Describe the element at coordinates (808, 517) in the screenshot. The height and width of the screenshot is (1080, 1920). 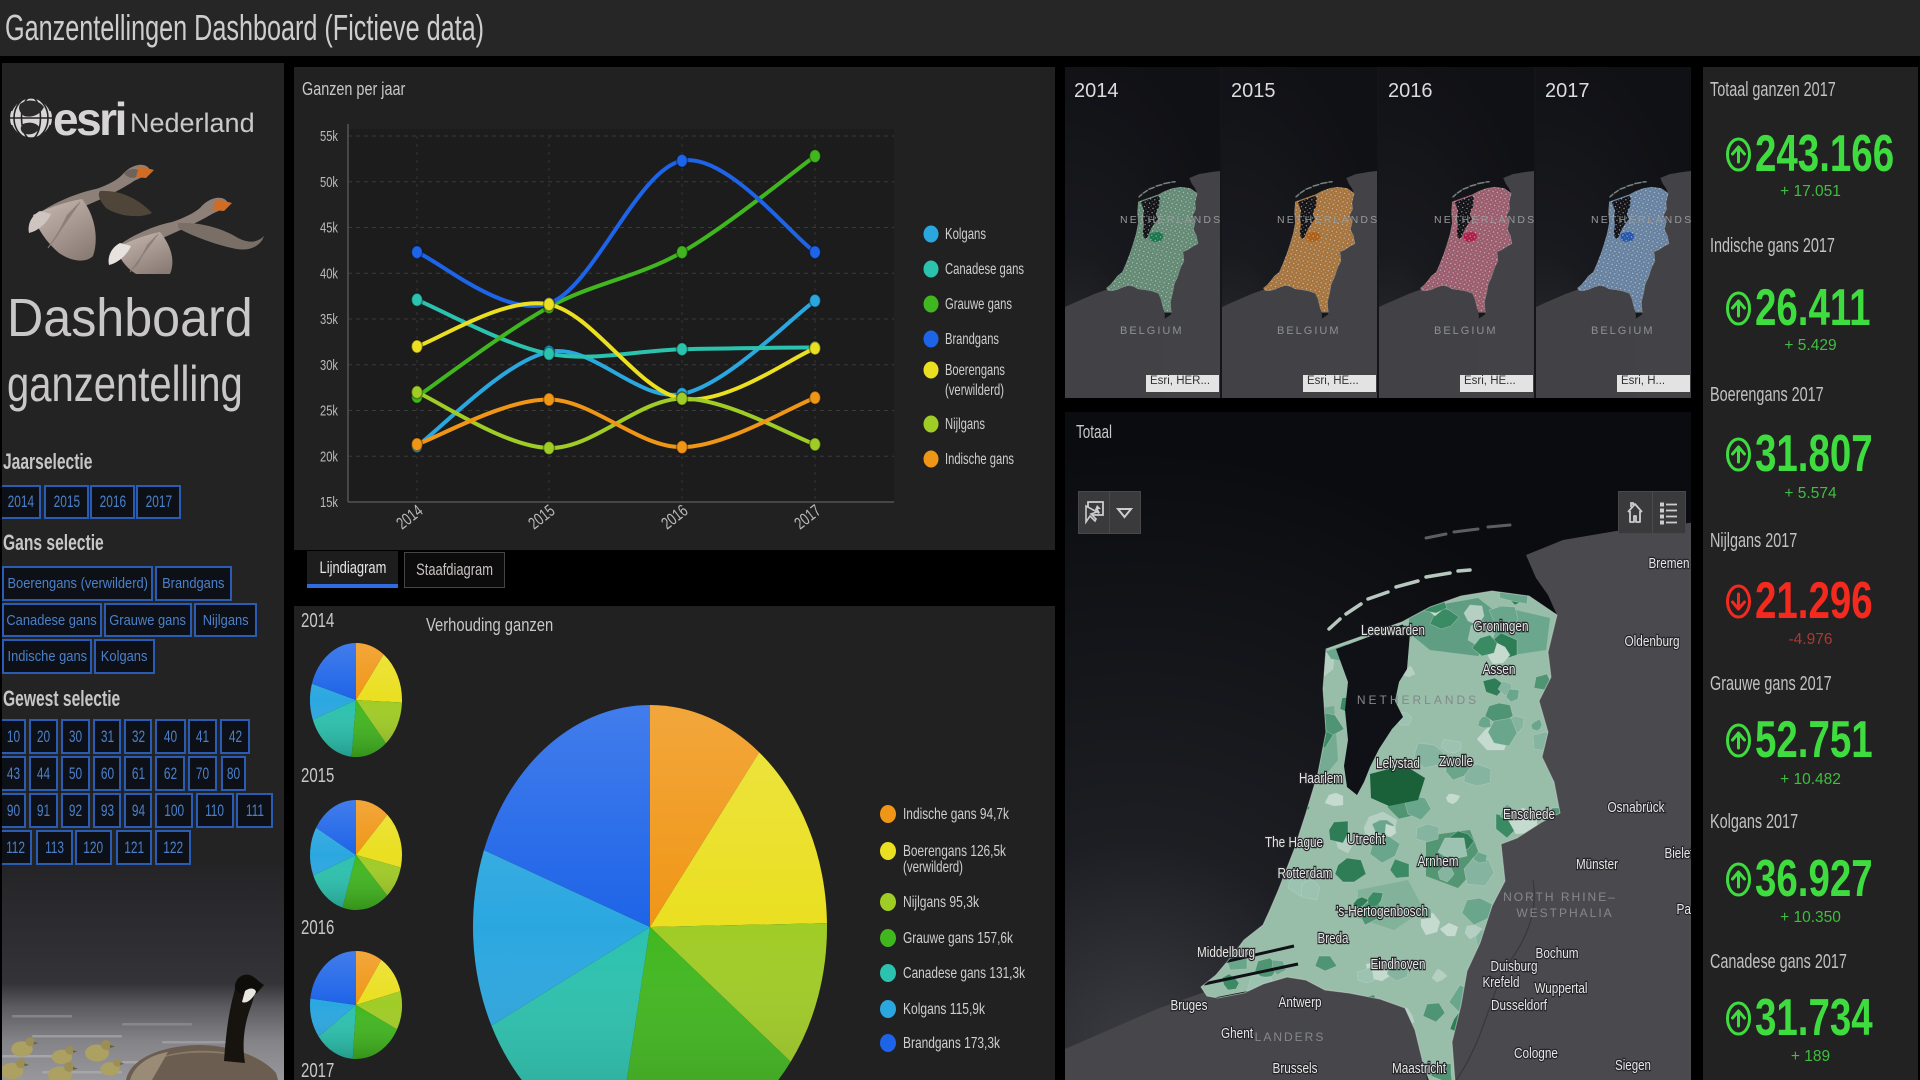
I see `svg-text: 2017` at that location.